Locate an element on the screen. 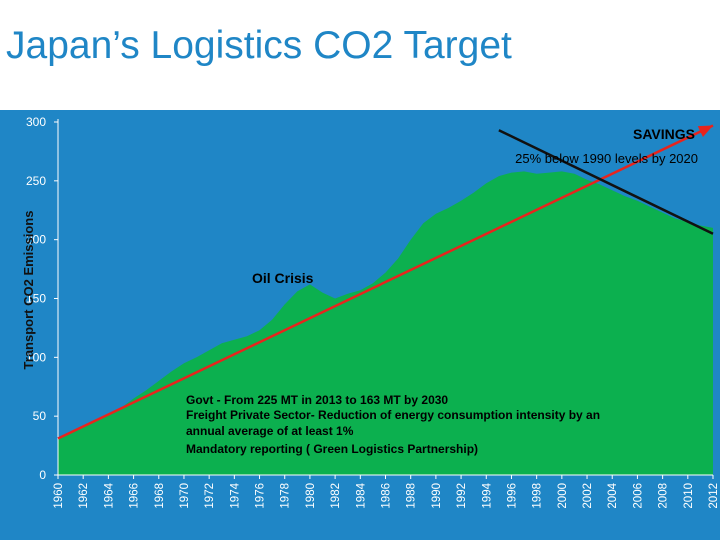 The height and width of the screenshot is (540, 720). oil-crisis-label: Oil Crisis is located at coordinates (283, 278).